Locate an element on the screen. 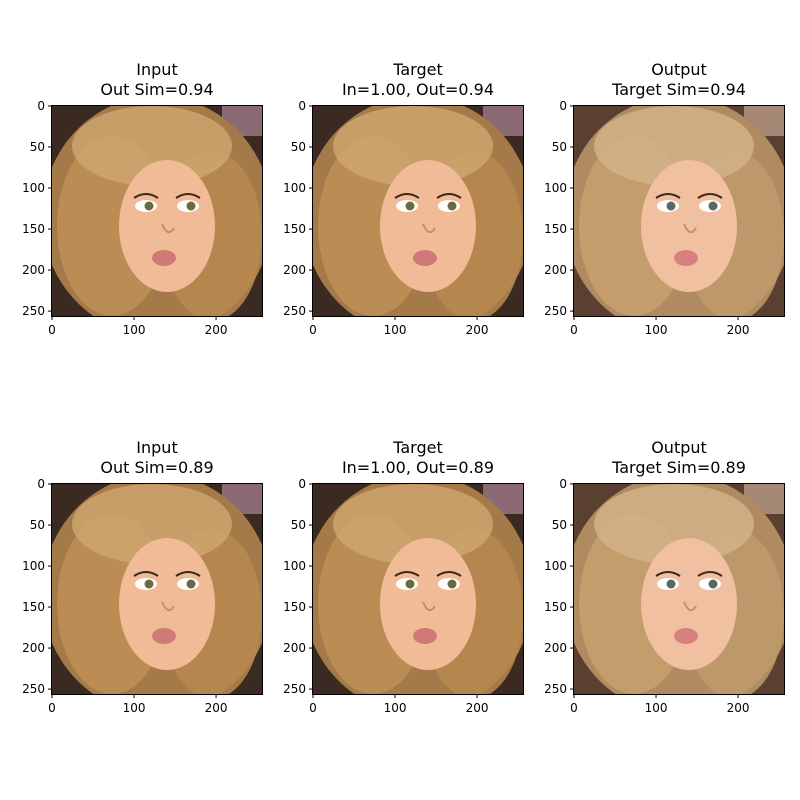 This screenshot has height=800, width=800. panel-title: Input Out Sim=0.89 is located at coordinates (157, 458).